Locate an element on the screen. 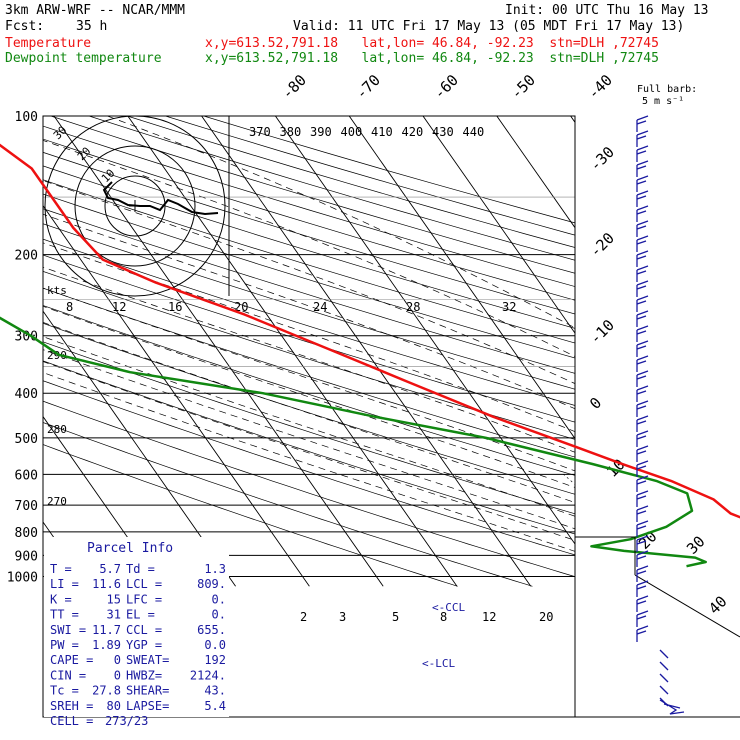  parcel-info-key: TT = is located at coordinates (64, 615).